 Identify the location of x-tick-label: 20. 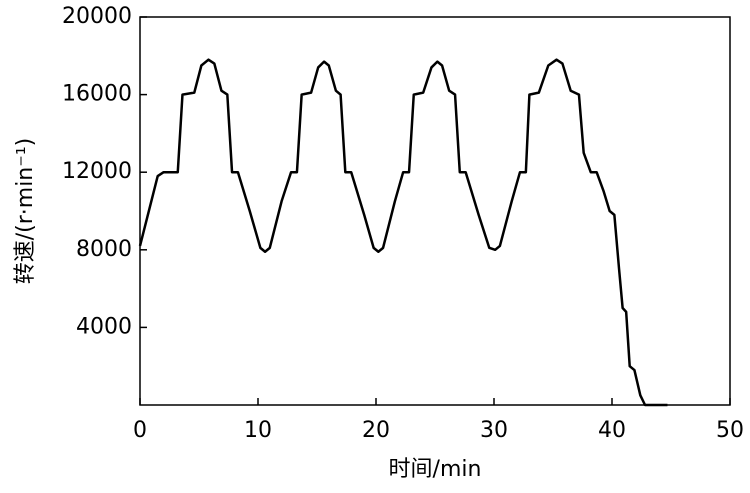
(376, 430).